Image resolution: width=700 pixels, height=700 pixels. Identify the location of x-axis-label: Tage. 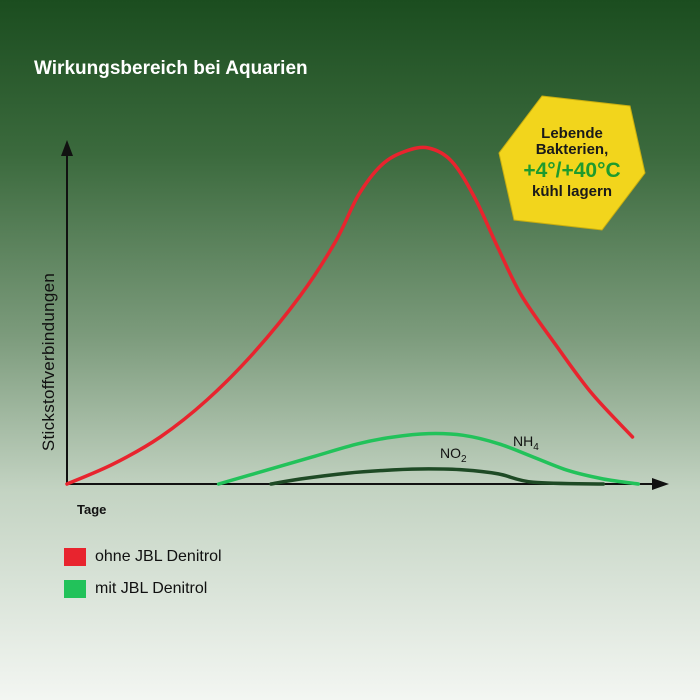
(92, 509).